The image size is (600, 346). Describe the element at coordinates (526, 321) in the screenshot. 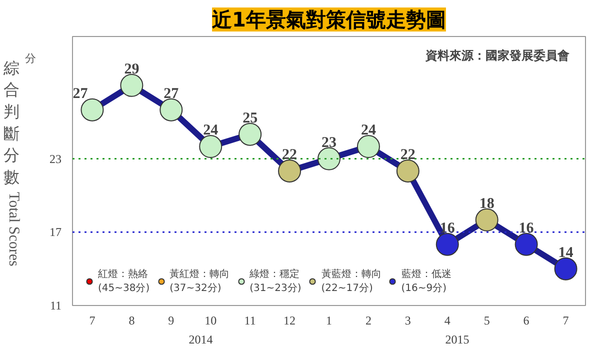

I see `x-tick-label: 6` at that location.